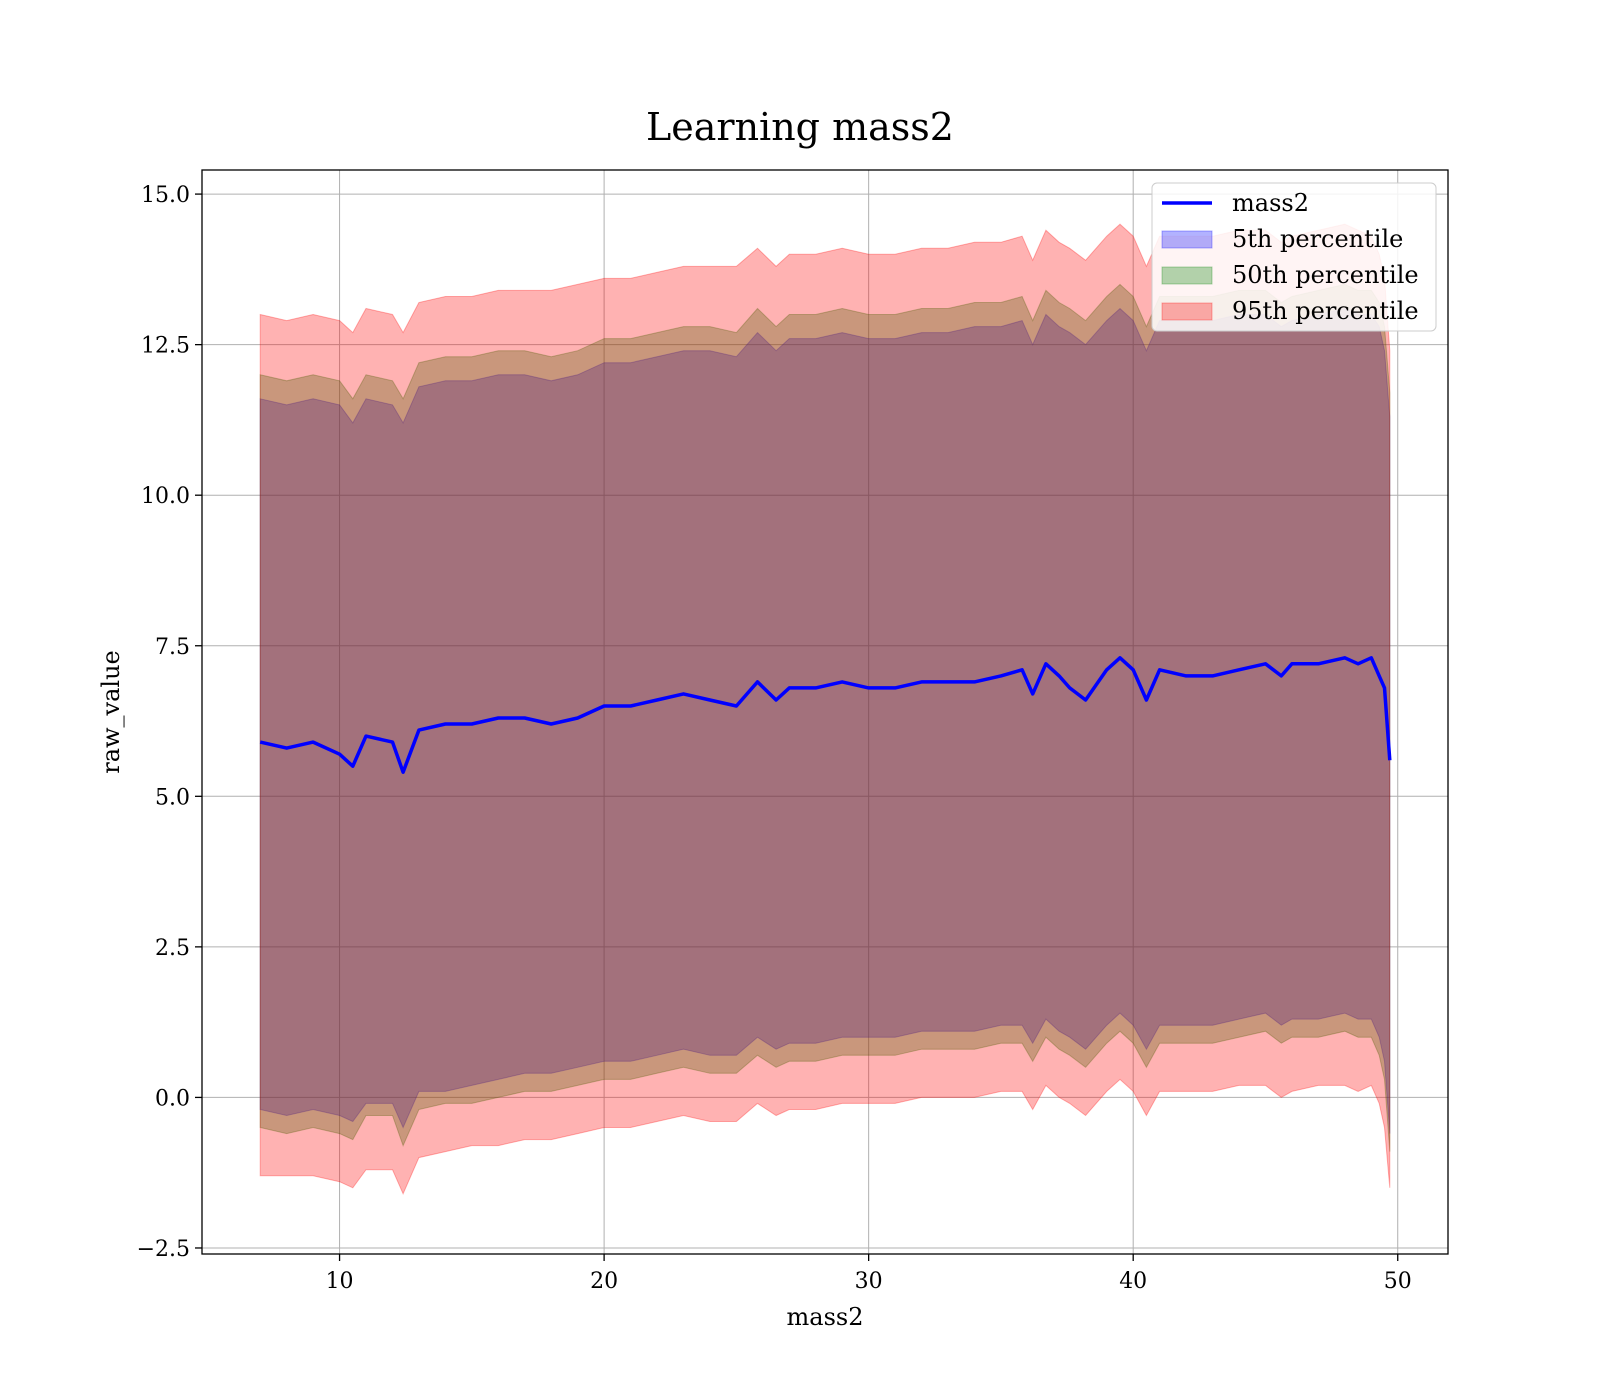  Describe the element at coordinates (172, 647) in the screenshot. I see `y-tick-label: 7.5` at that location.